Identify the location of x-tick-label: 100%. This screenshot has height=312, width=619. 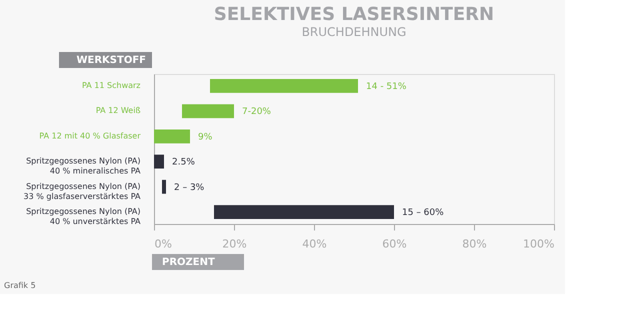
(538, 244).